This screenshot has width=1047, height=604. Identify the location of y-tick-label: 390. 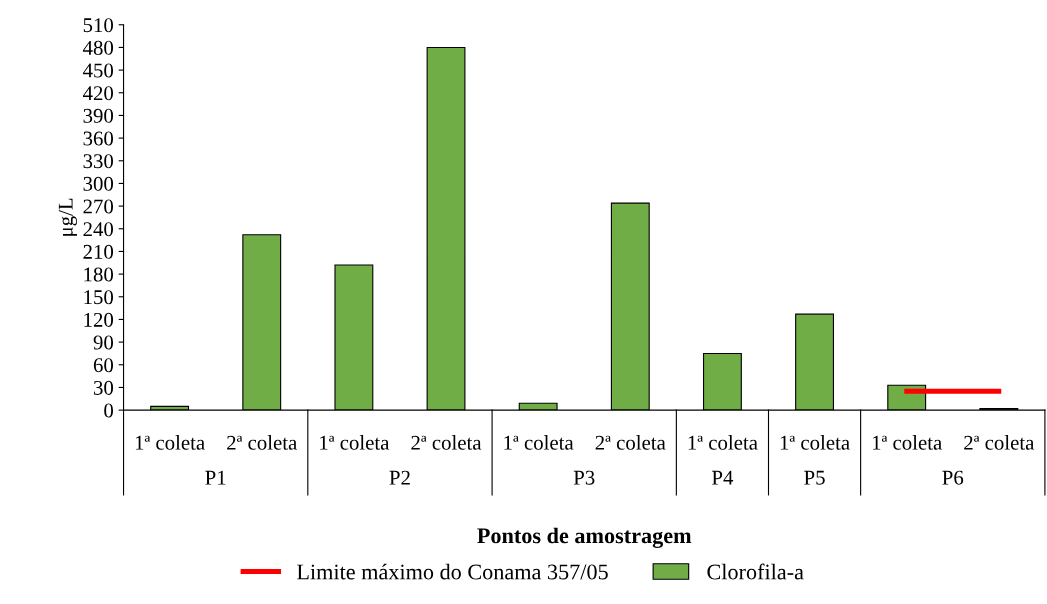
(98, 115).